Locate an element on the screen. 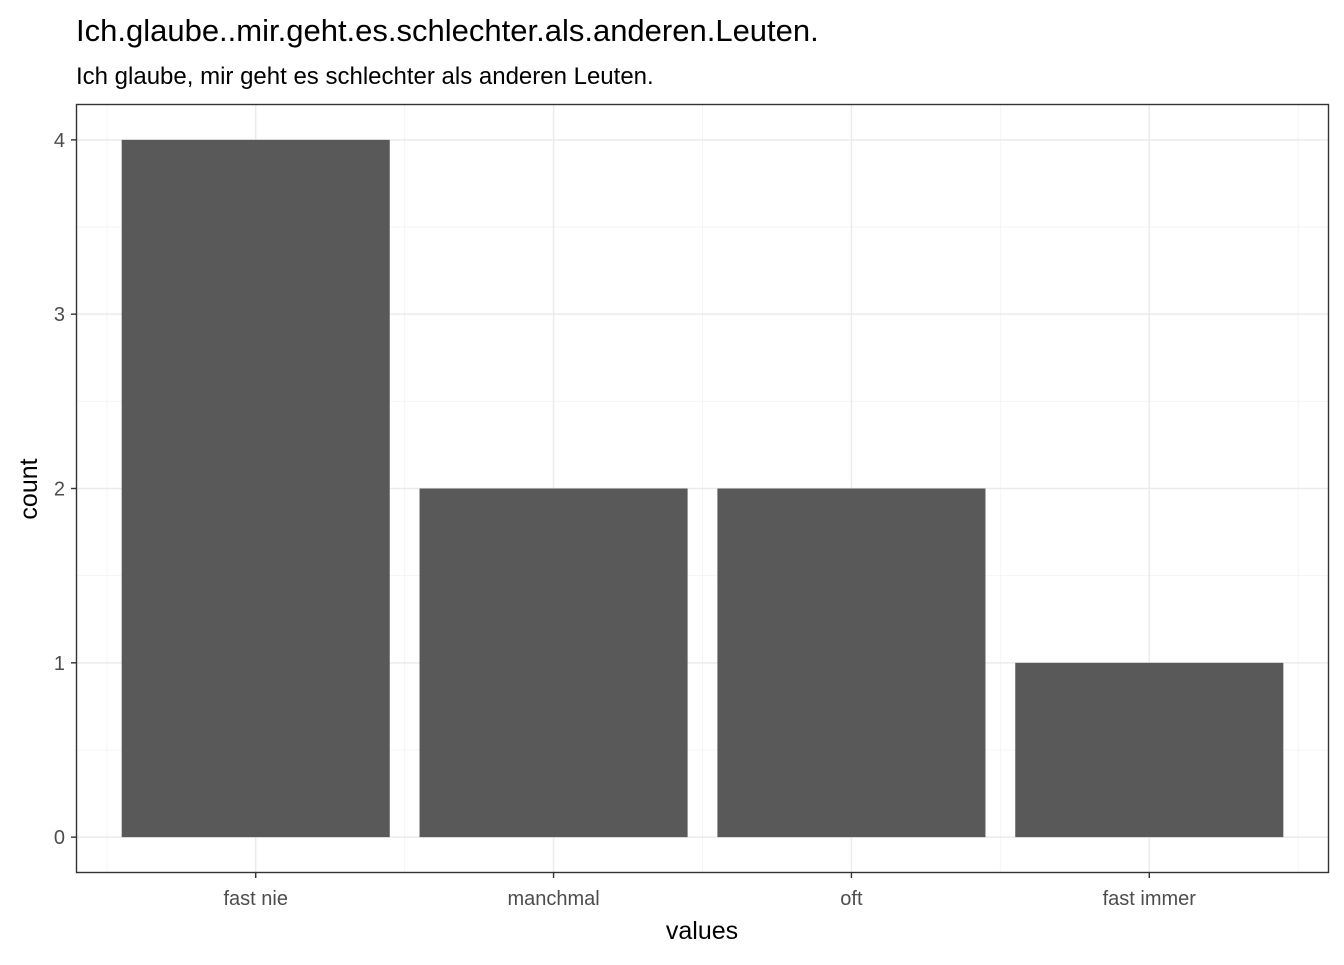 The image size is (1344, 965). x-tick-label: oft is located at coordinates (851, 899).